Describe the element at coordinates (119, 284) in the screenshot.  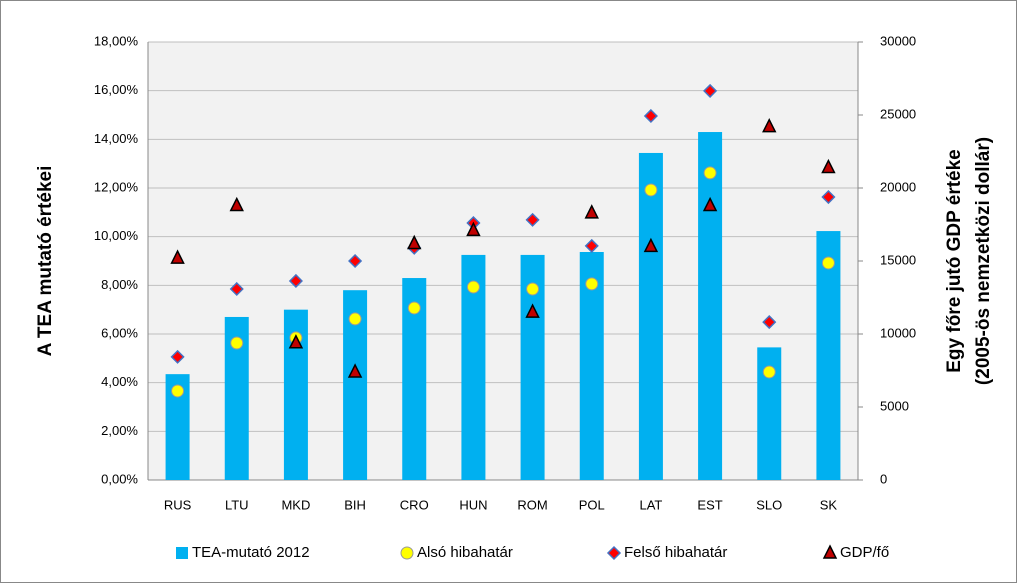
I see `y-tick-label: 8,00%` at that location.